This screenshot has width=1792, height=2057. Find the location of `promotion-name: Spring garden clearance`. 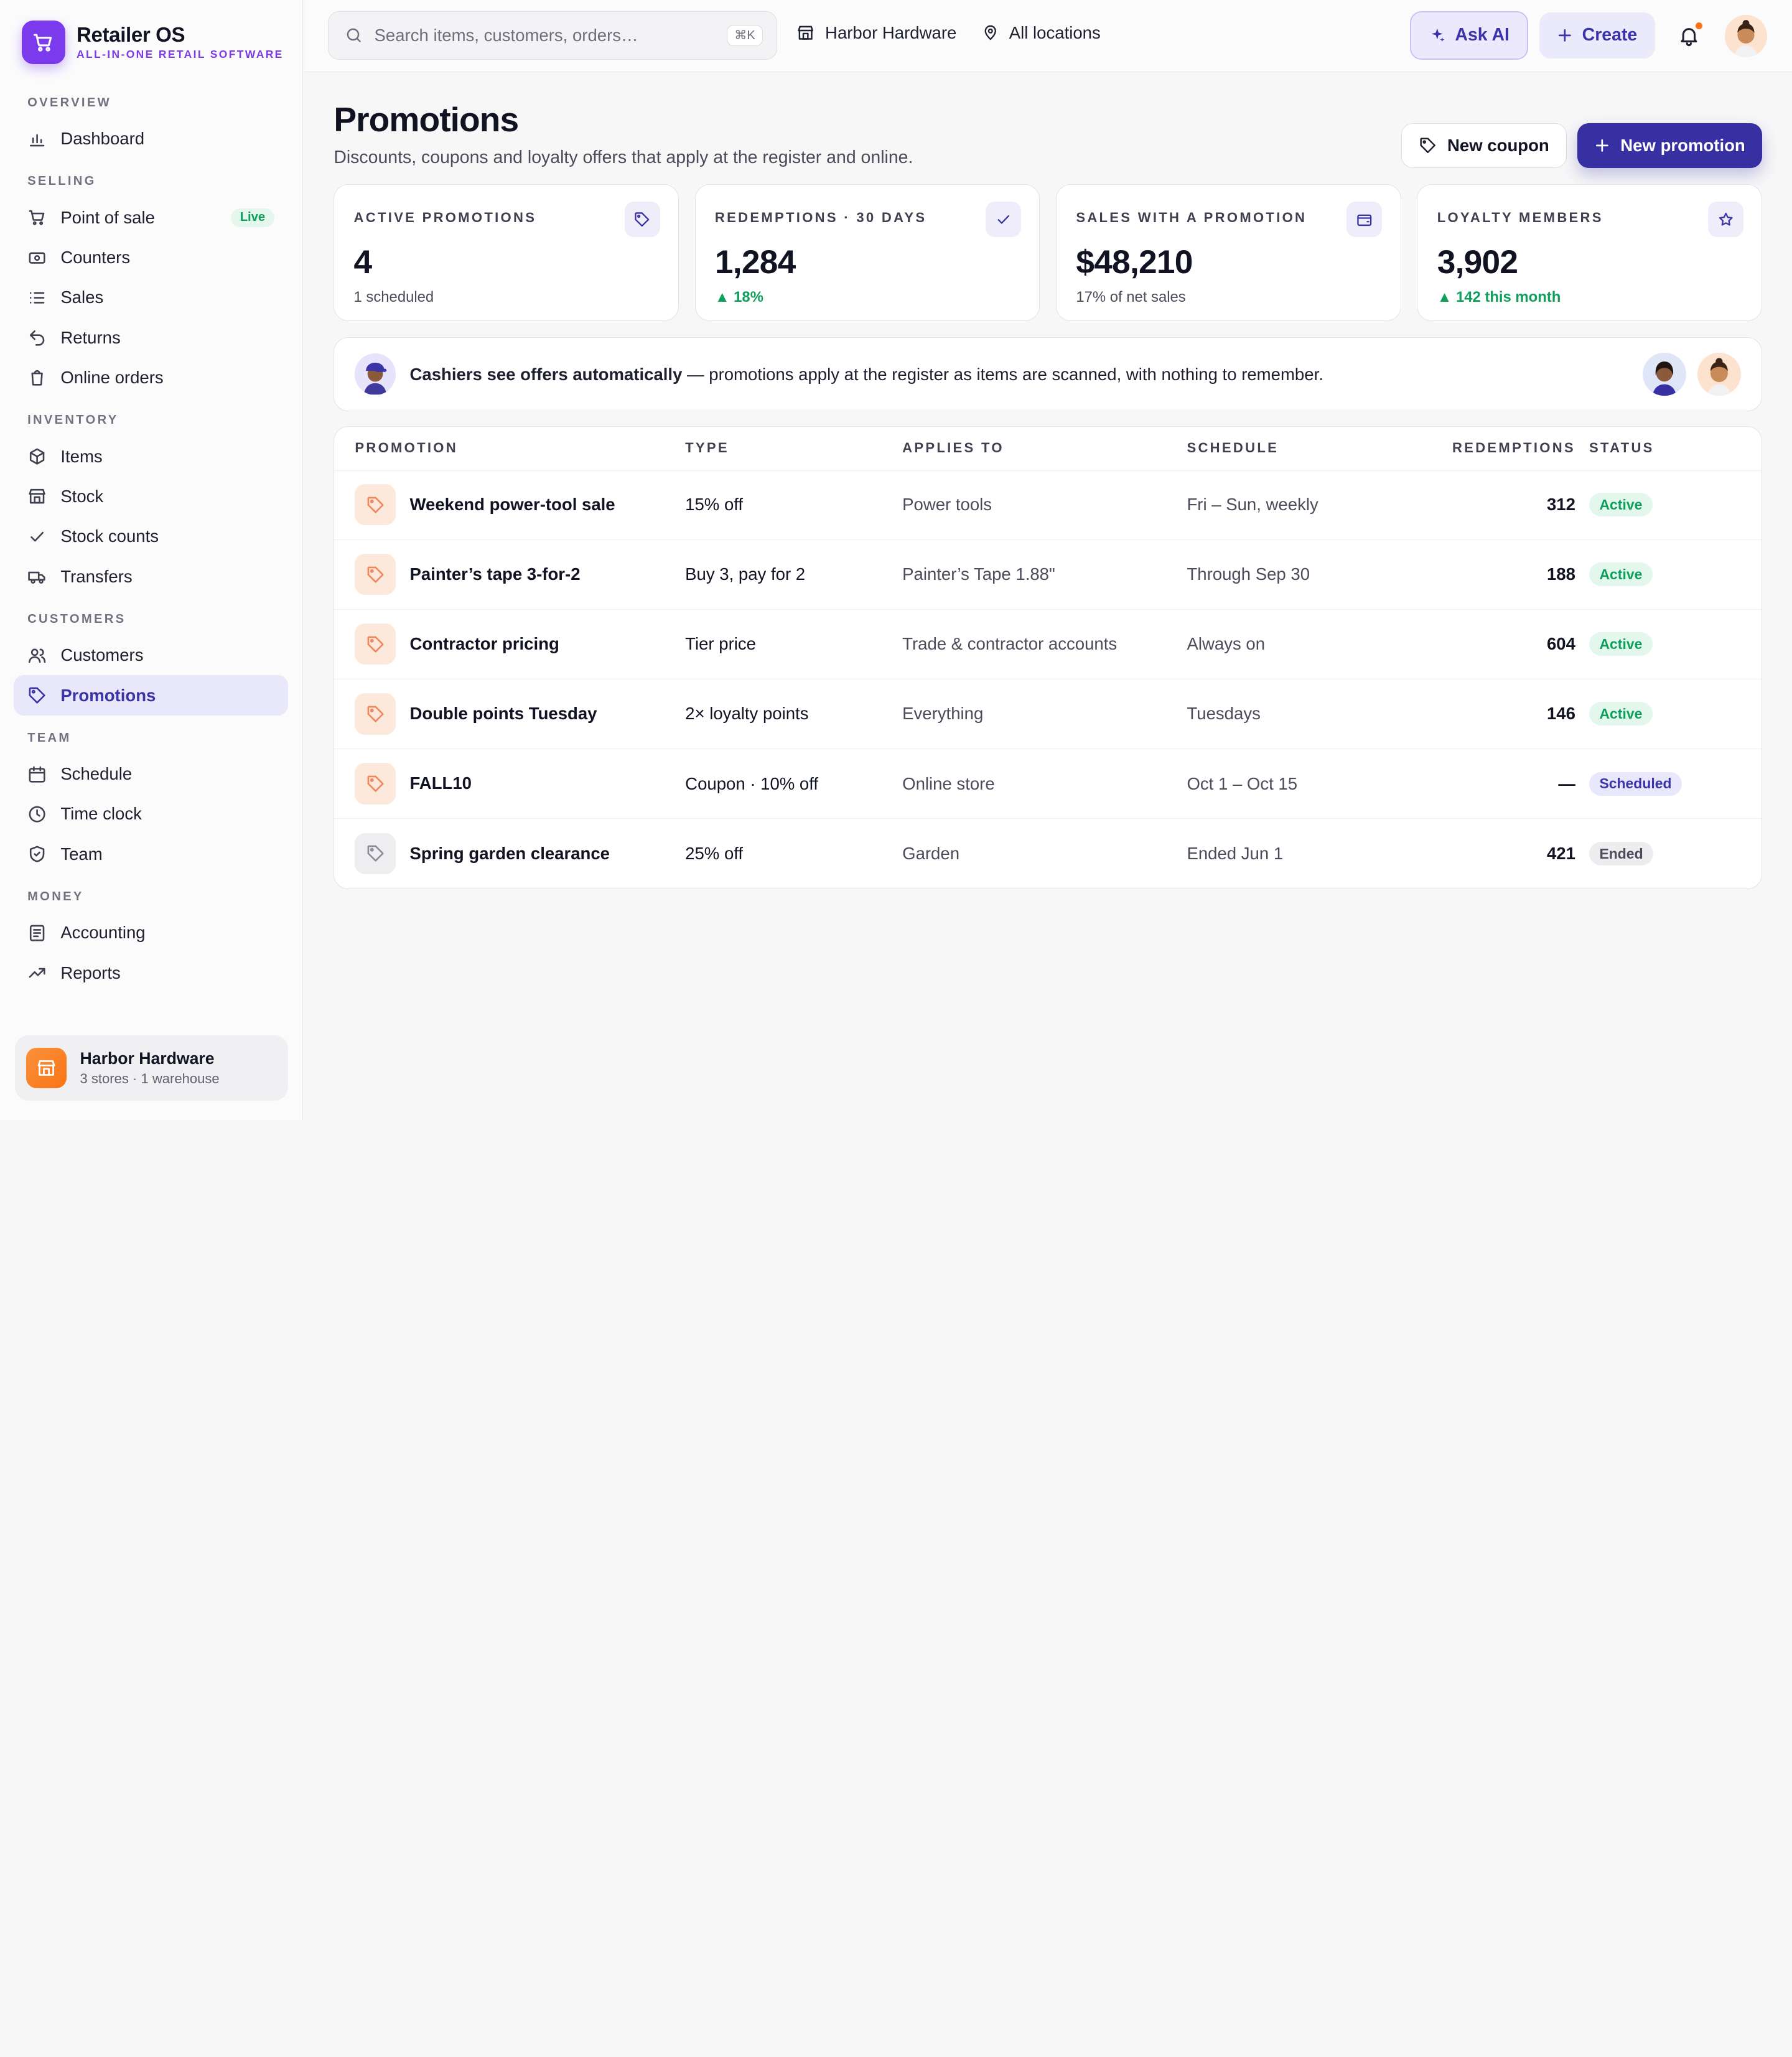

promotion-name: Spring garden clearance is located at coordinates (510, 854).